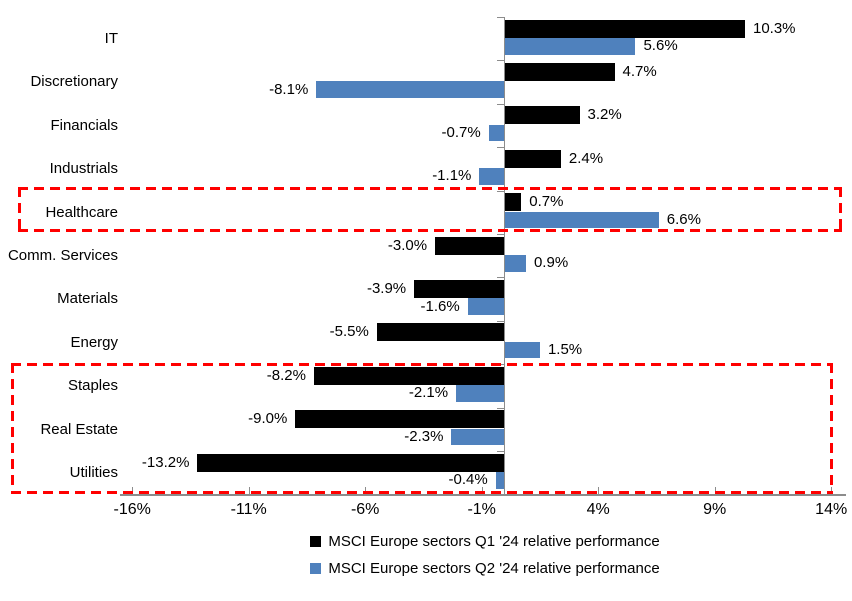 The height and width of the screenshot is (601, 852). What do you see at coordinates (289, 89) in the screenshot?
I see `value-label: -8.1%` at bounding box center [289, 89].